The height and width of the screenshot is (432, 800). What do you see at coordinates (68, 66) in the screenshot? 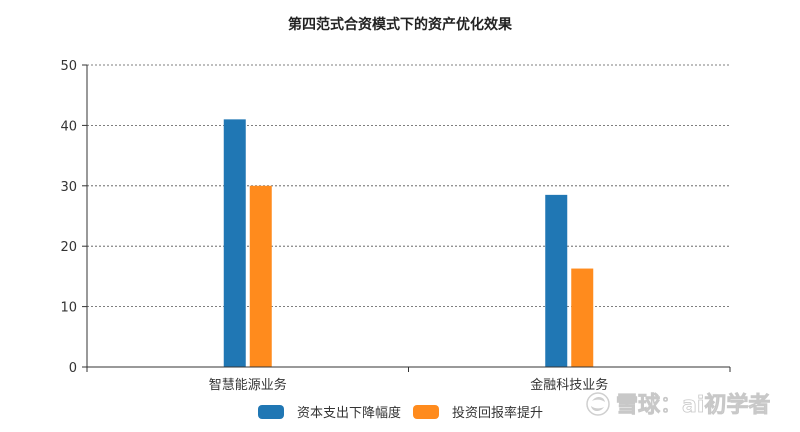
I see `y-tick-label: 50` at bounding box center [68, 66].